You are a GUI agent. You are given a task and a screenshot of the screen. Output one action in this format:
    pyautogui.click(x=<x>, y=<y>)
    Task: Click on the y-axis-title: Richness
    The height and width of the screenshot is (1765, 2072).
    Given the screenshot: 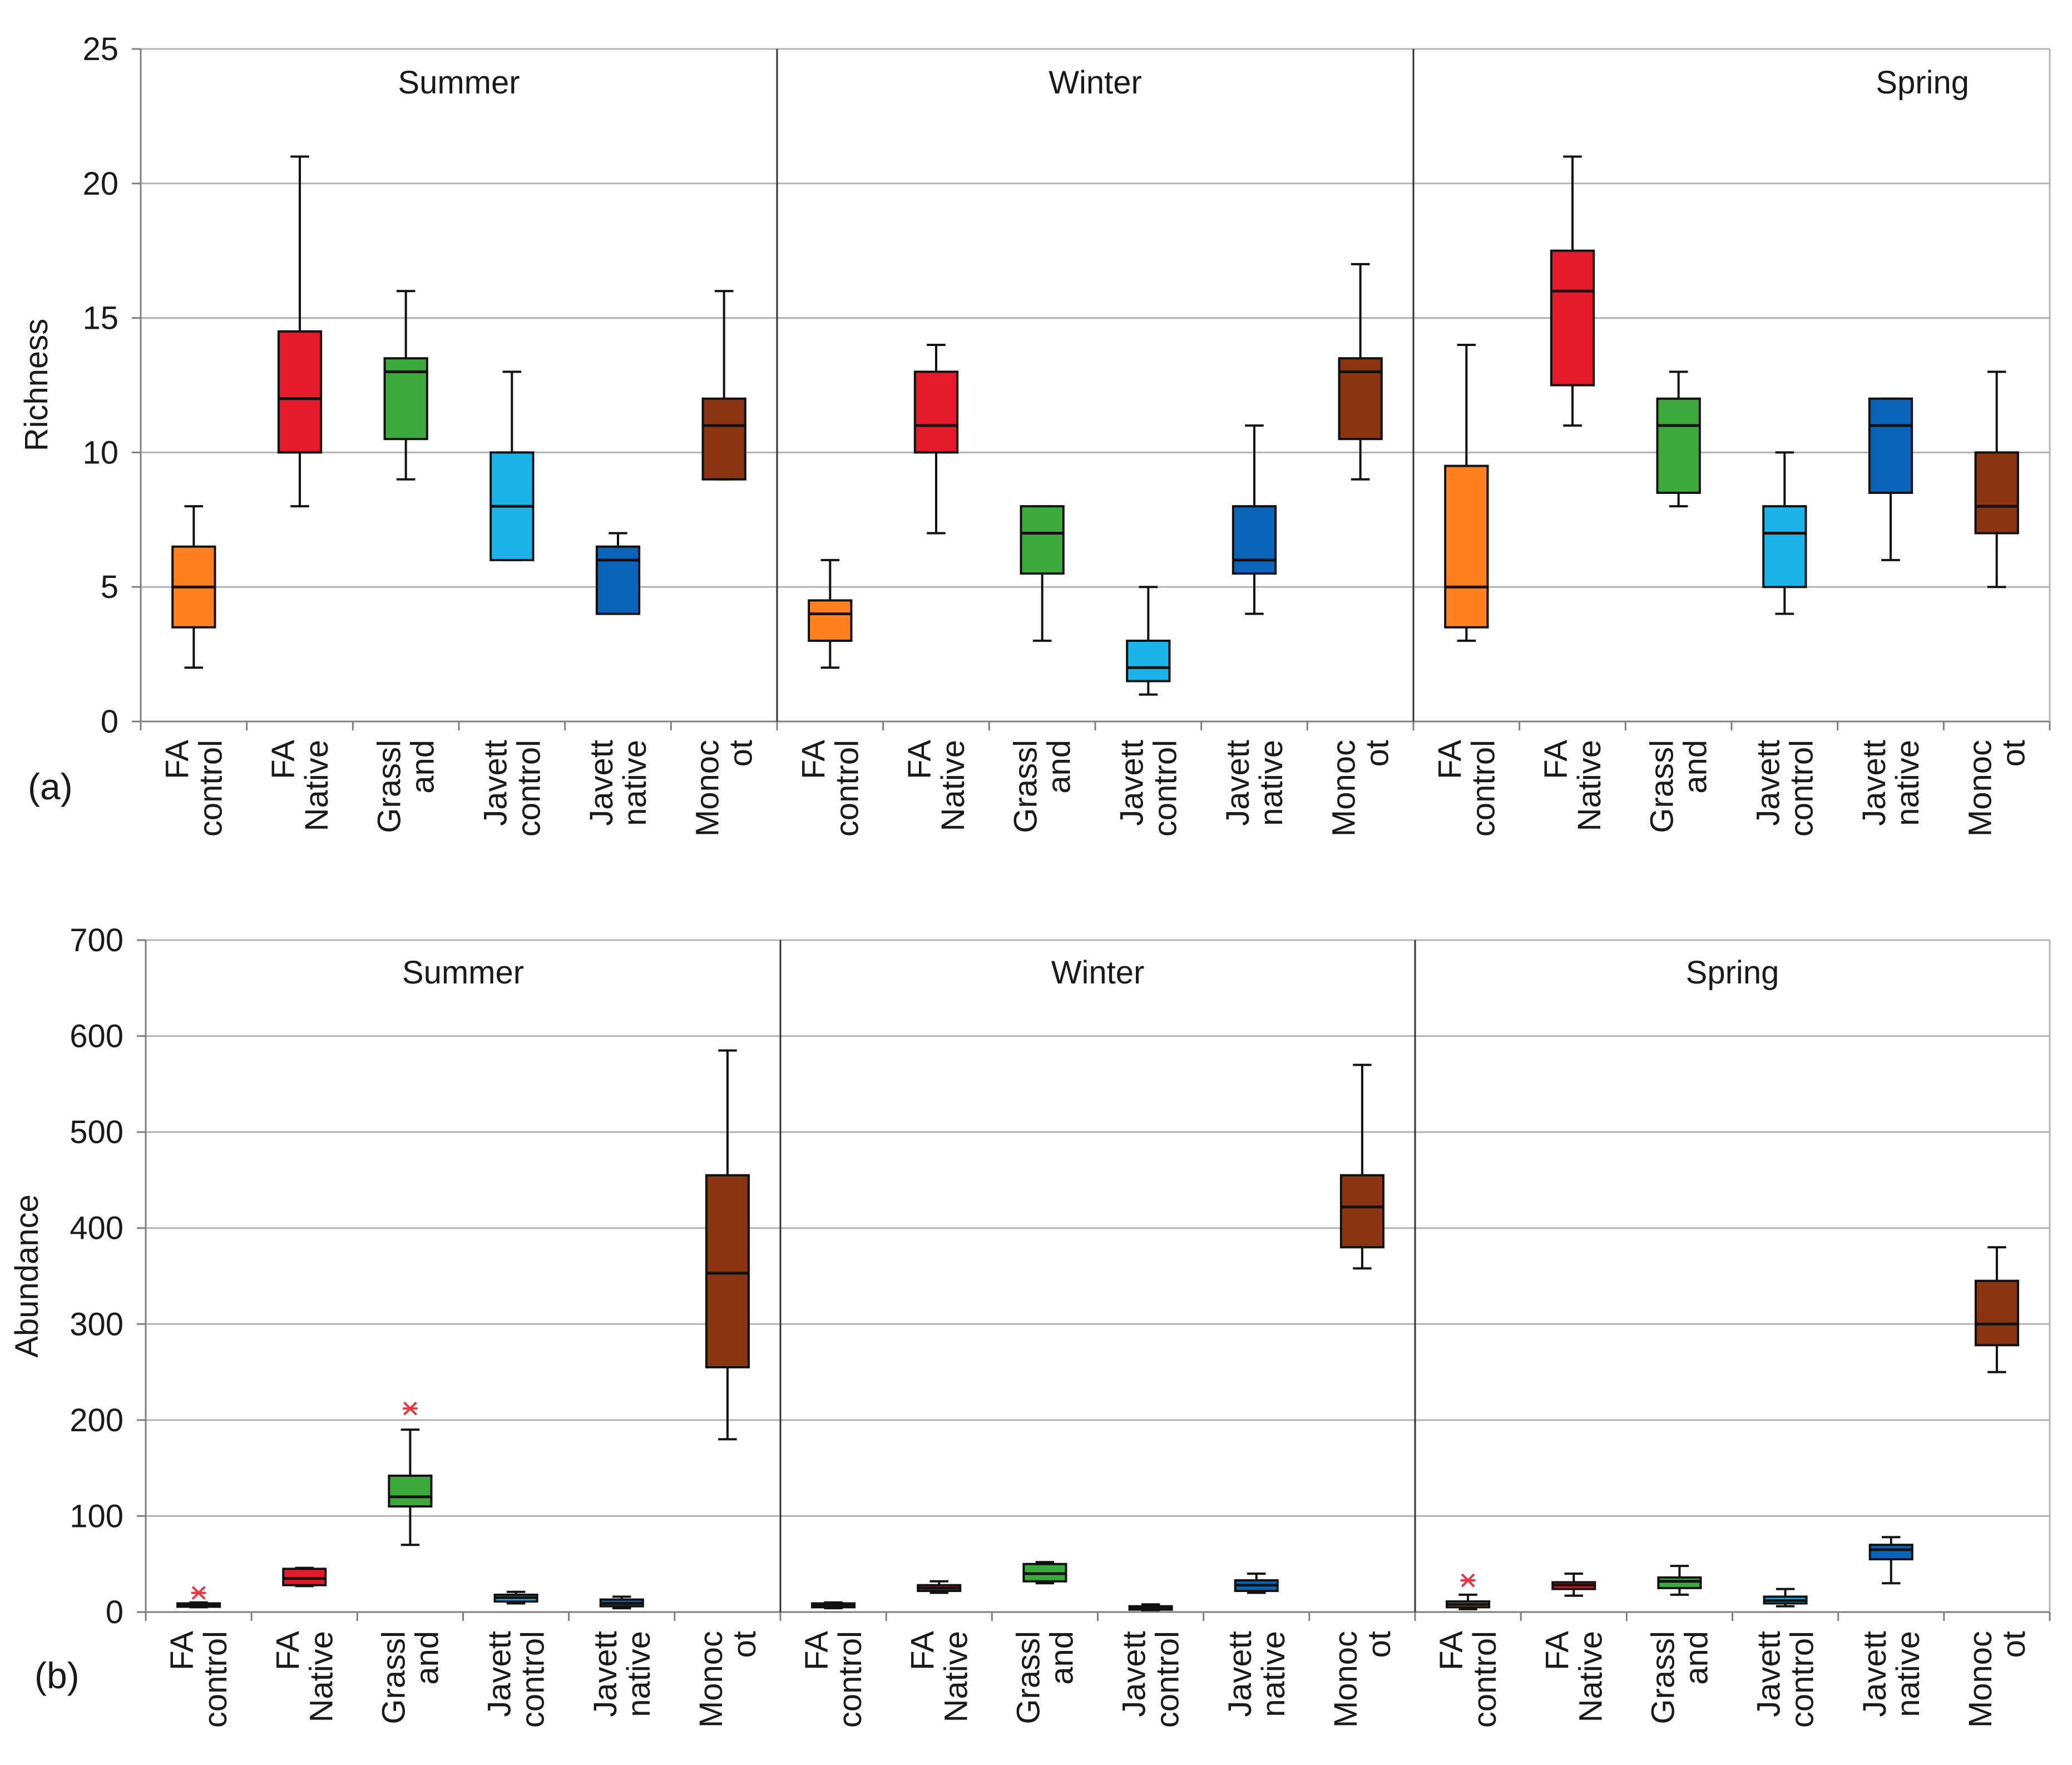 What is the action you would take?
    pyautogui.click(x=36, y=385)
    